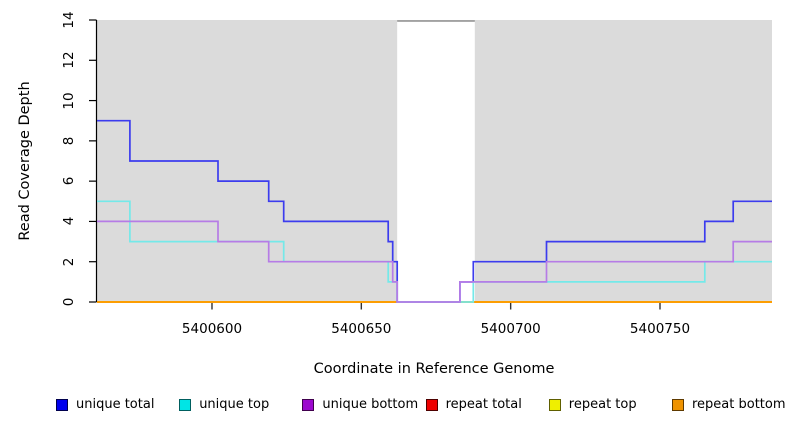  I want to click on legend-item-unique-bottom: unique bottom, so click(360, 405).